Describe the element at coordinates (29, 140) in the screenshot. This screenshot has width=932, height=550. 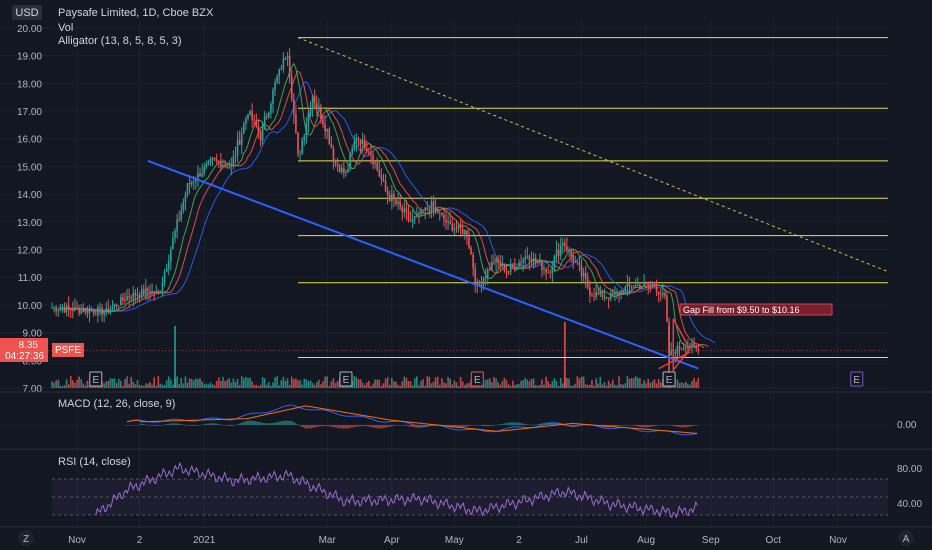
I see `price-tick-label: 16.00` at that location.